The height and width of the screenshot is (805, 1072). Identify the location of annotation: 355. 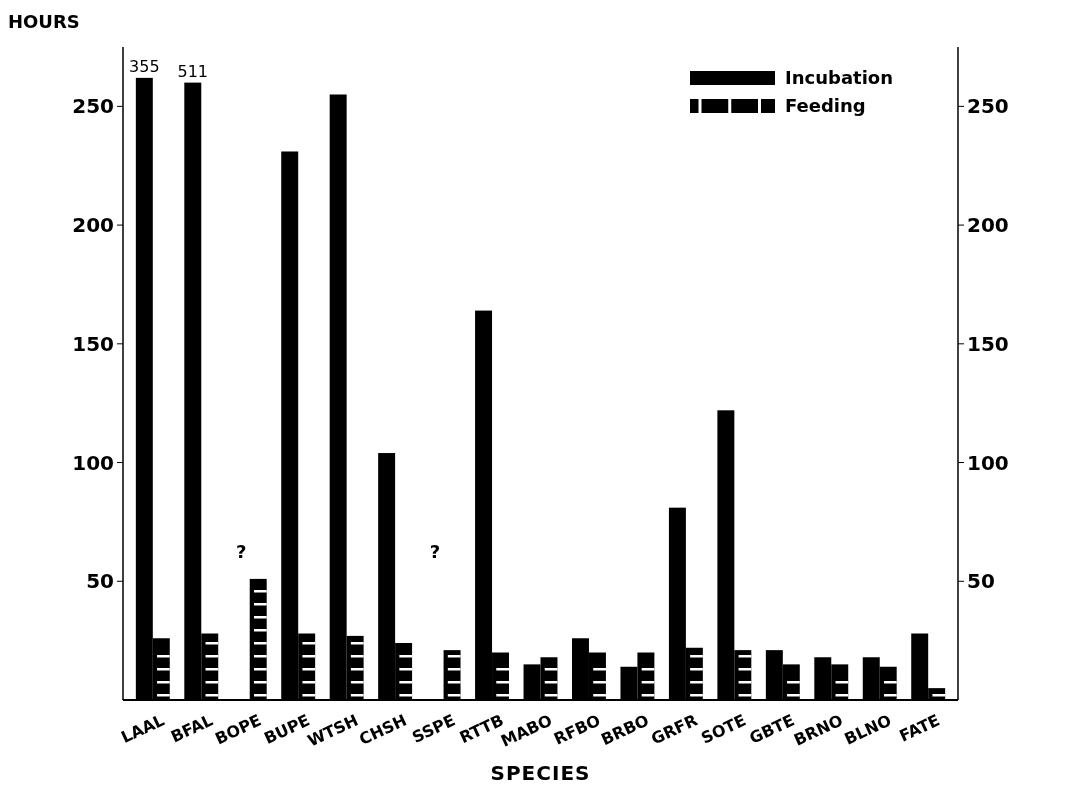
(144, 66).